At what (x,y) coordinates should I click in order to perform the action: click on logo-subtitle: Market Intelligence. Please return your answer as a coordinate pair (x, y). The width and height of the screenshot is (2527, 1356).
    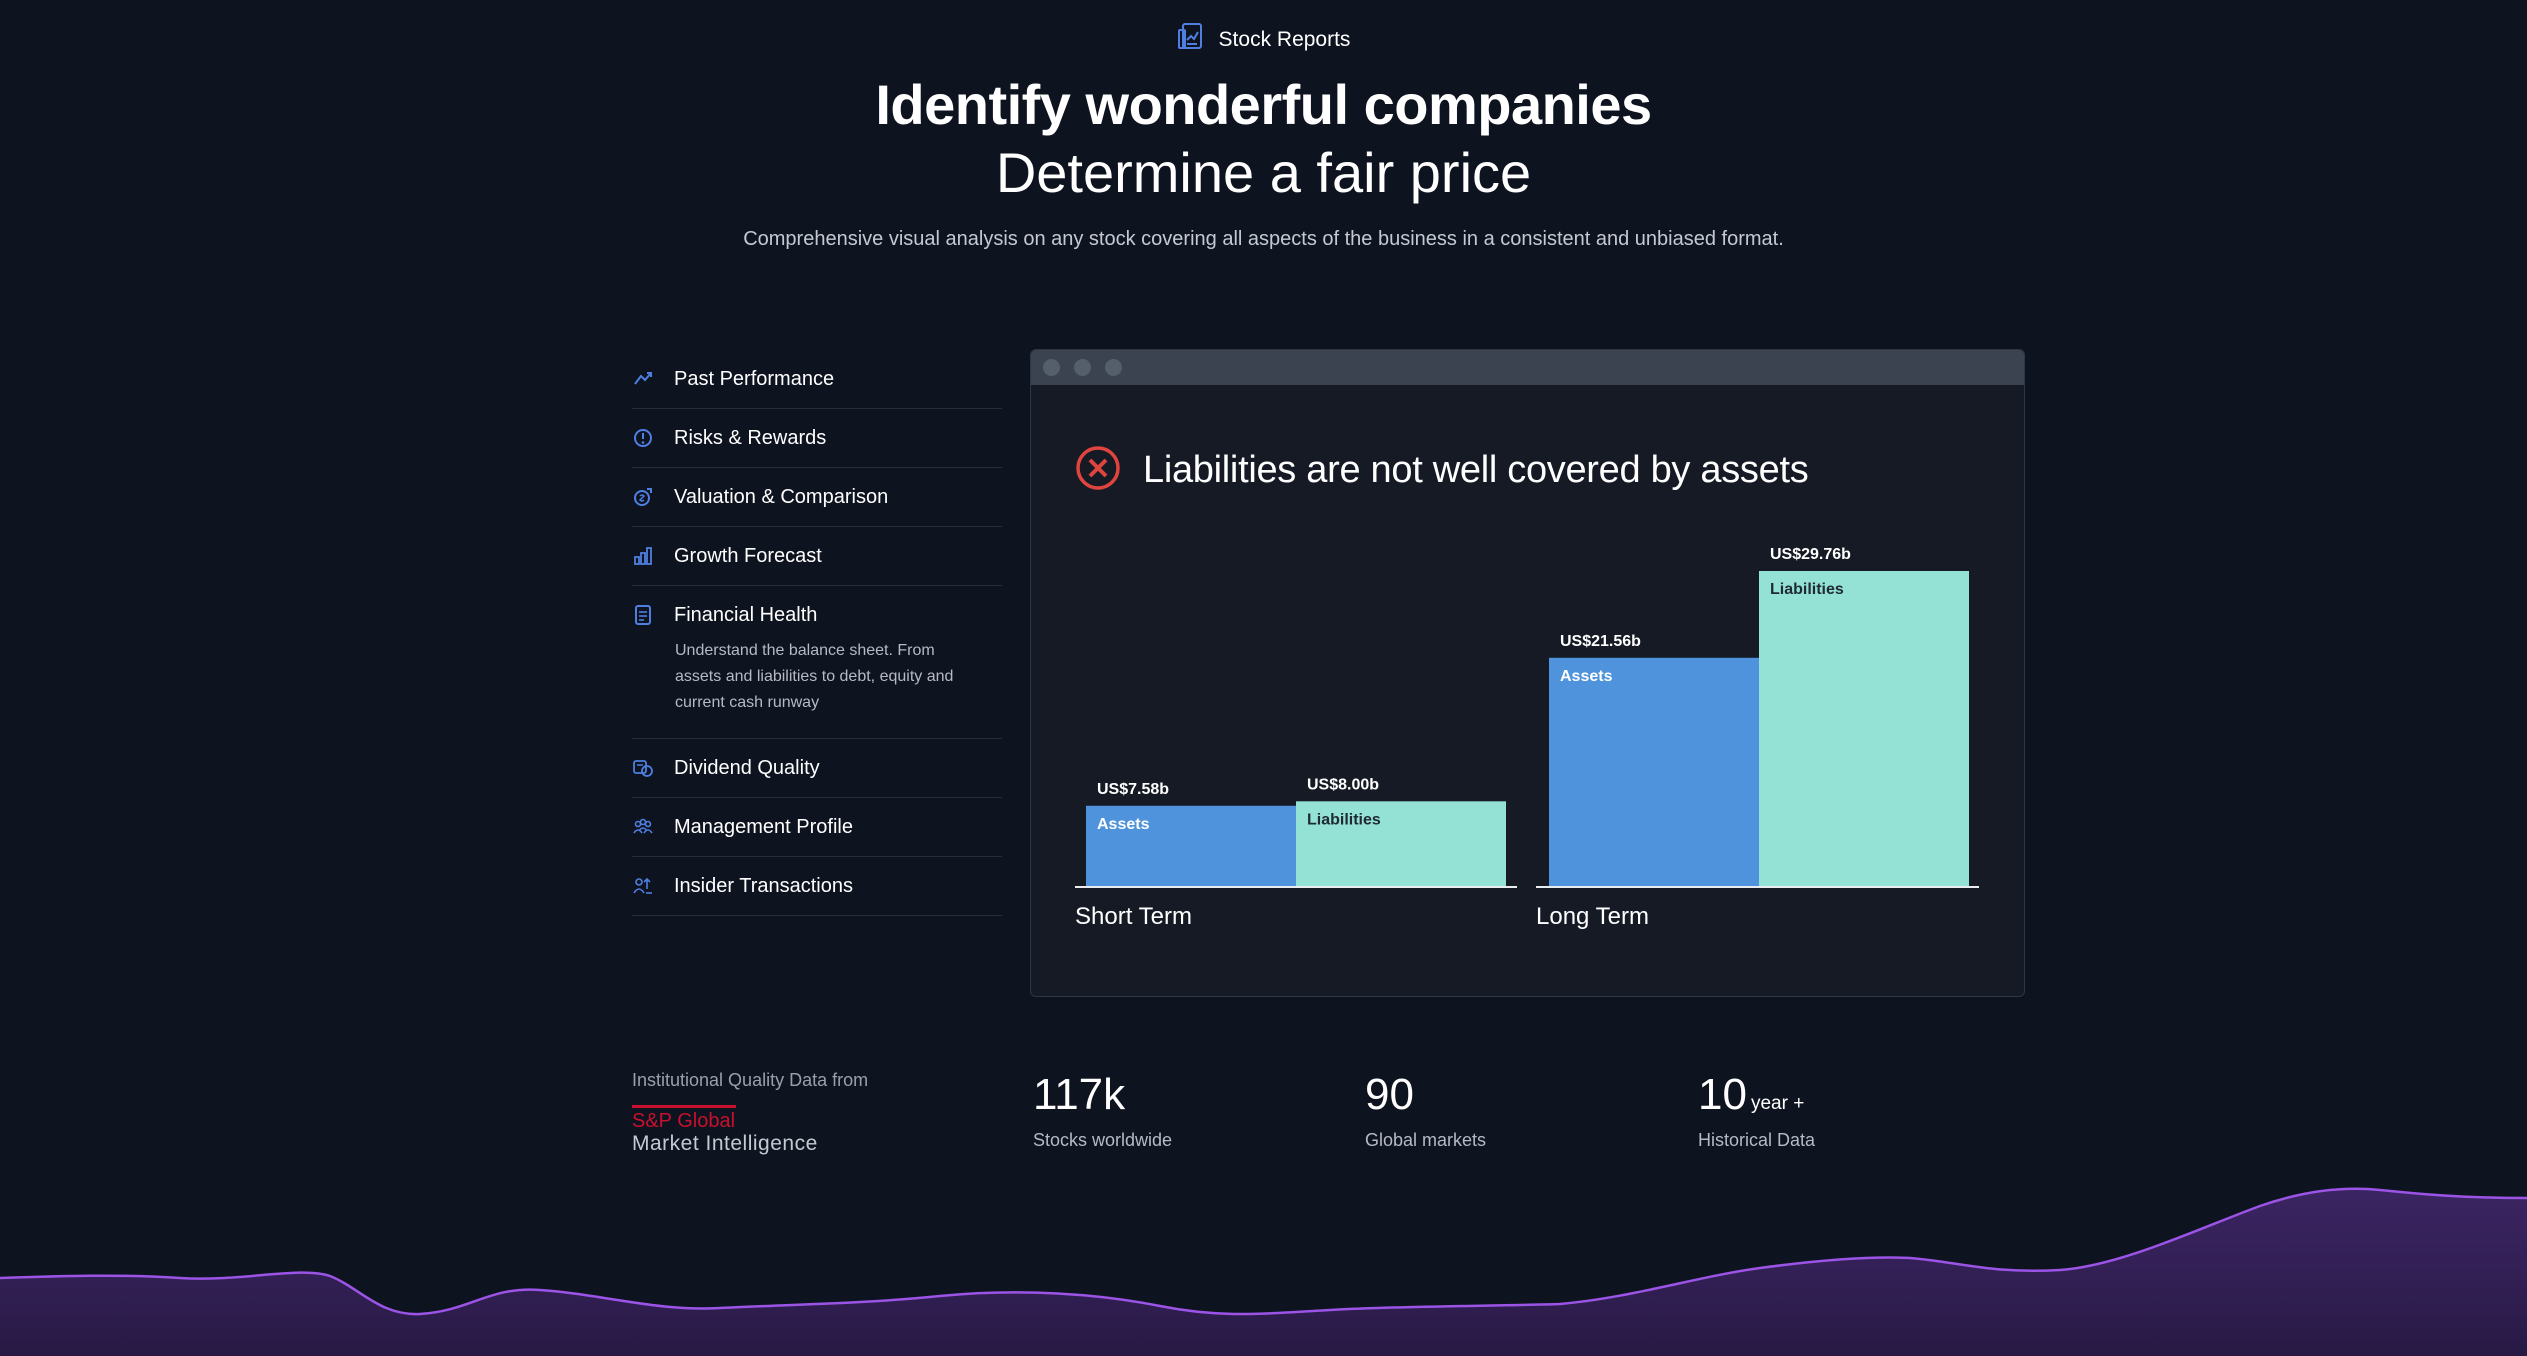
    Looking at the image, I should click on (725, 1143).